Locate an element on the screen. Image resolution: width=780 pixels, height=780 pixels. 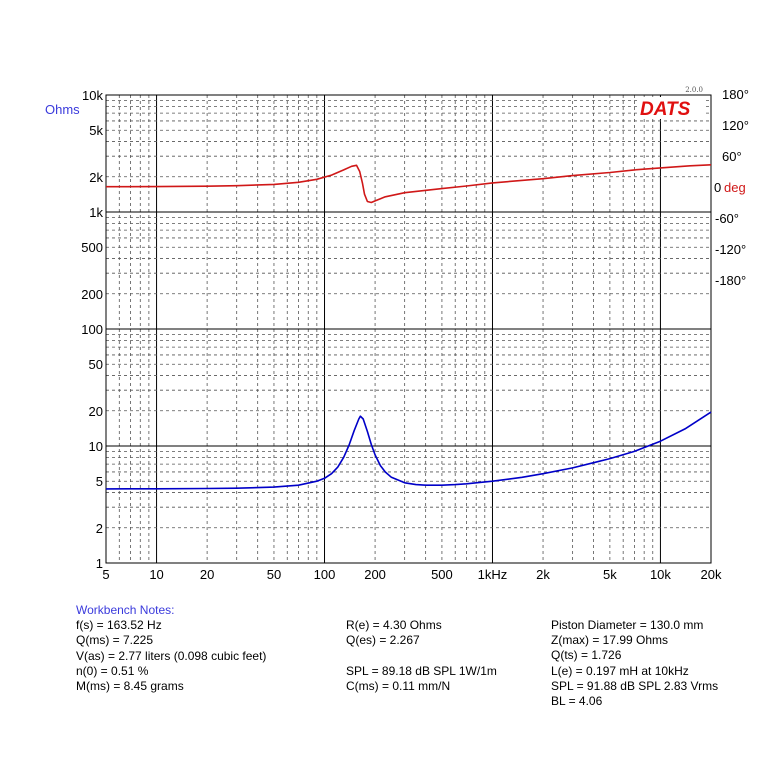
y-left-tick-label: 100 is located at coordinates (92, 329).